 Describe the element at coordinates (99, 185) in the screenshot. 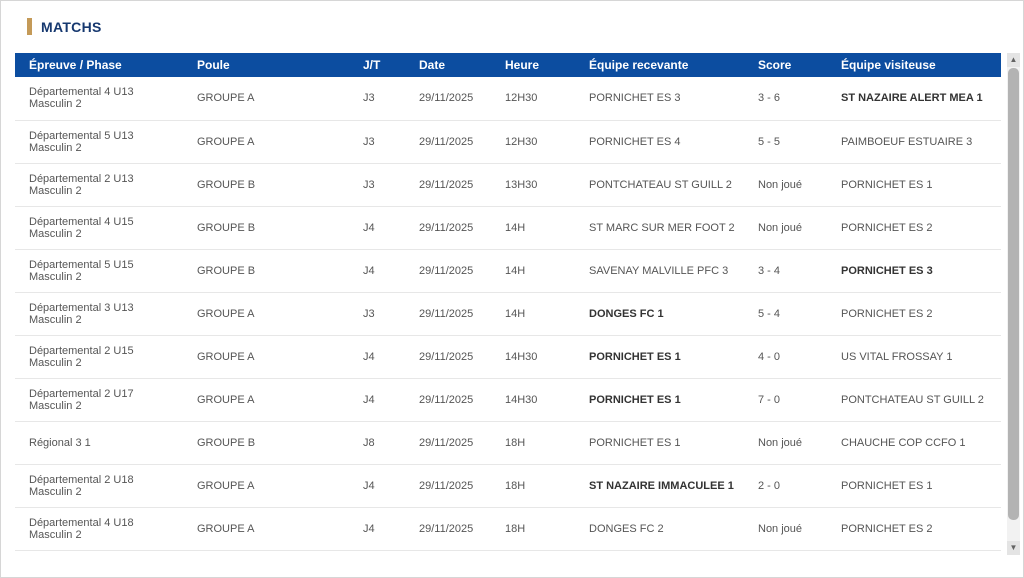

I see `cell-epreuve: Départemental 2 U13 Masculin 2` at that location.